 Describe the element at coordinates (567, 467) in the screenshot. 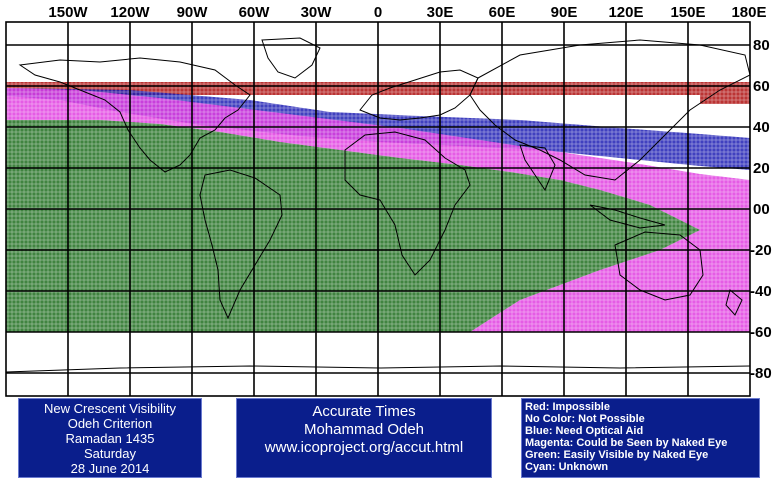

I see `legend-item-cyan: Cyan: Unknown` at that location.